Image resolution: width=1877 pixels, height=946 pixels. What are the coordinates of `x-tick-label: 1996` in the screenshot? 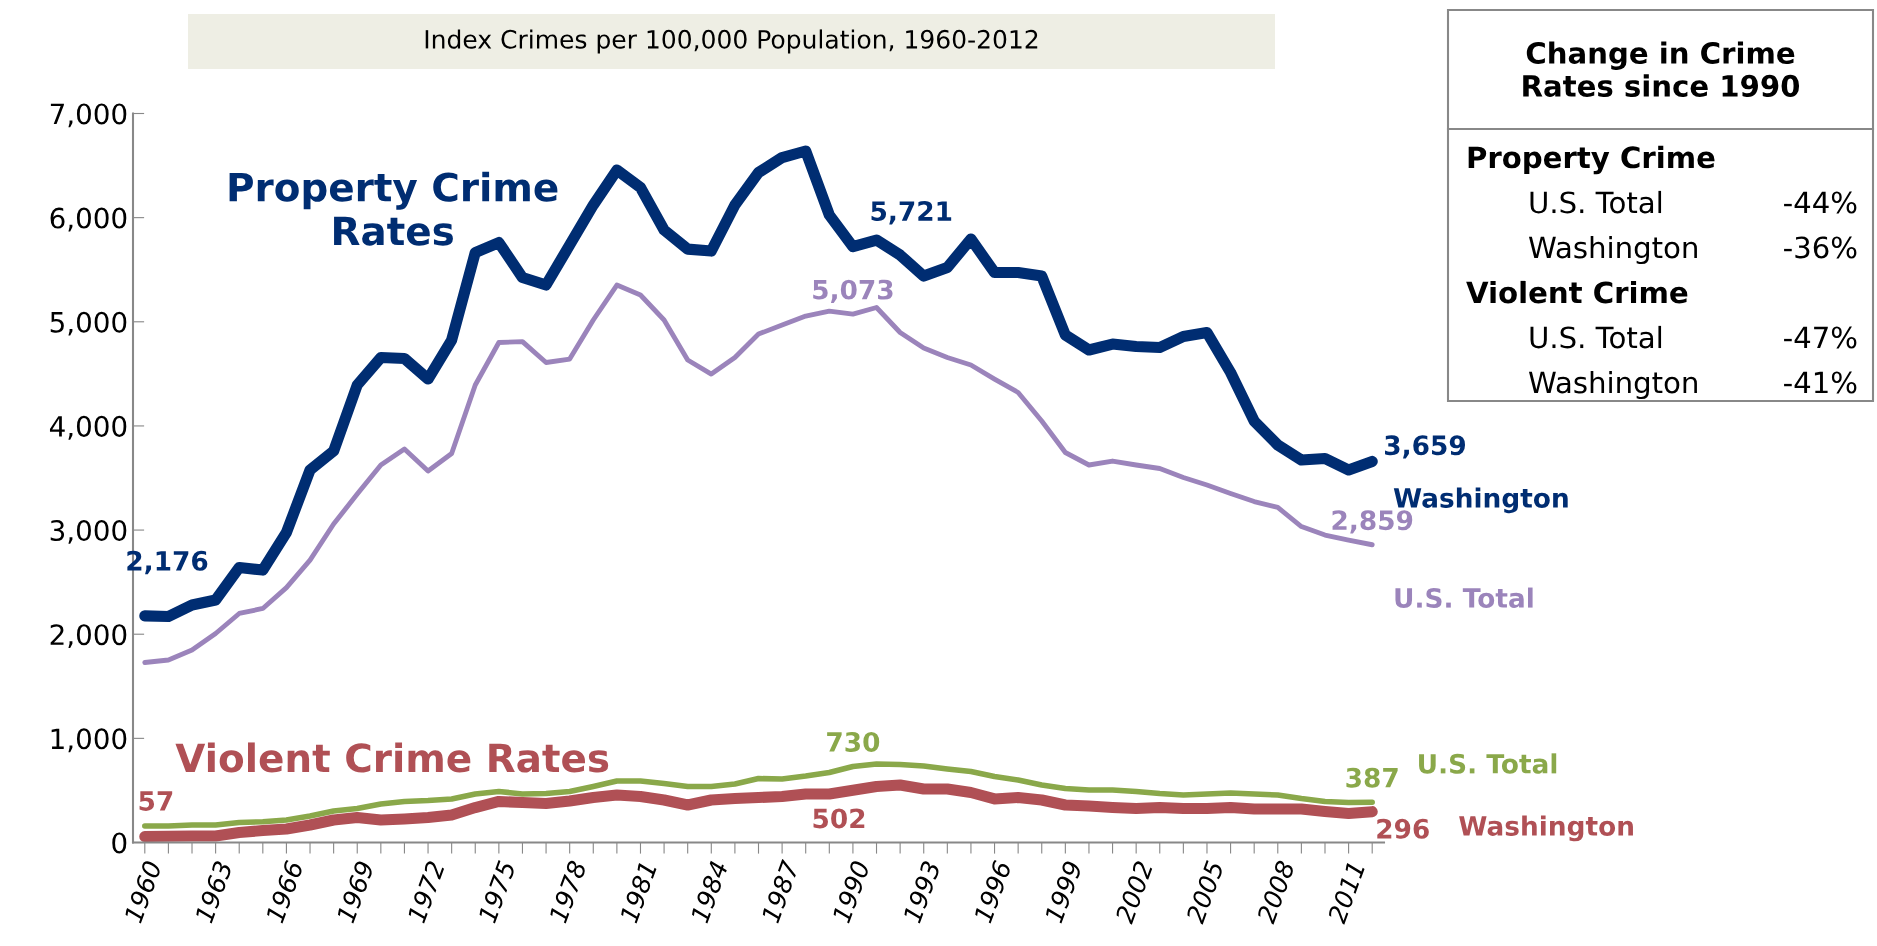 It's located at (992, 891).